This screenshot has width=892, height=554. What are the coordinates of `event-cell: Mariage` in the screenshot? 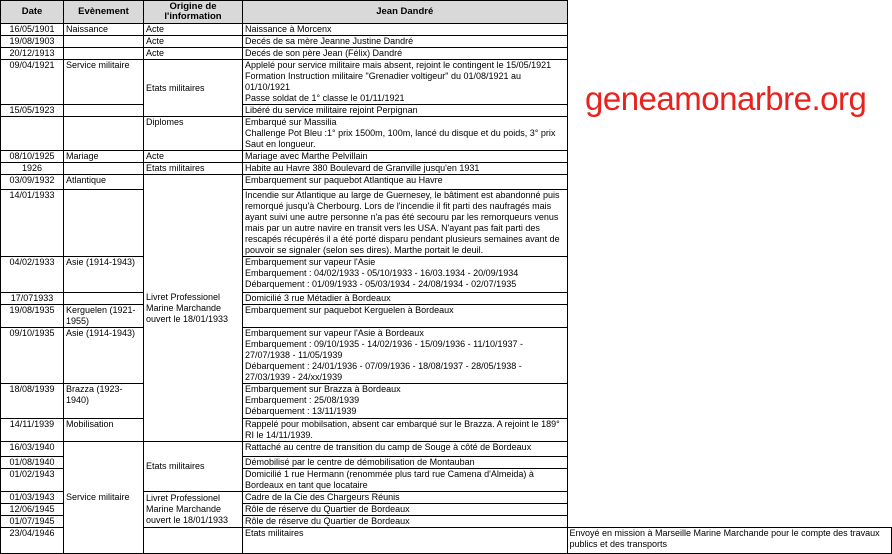 It's located at (103, 156).